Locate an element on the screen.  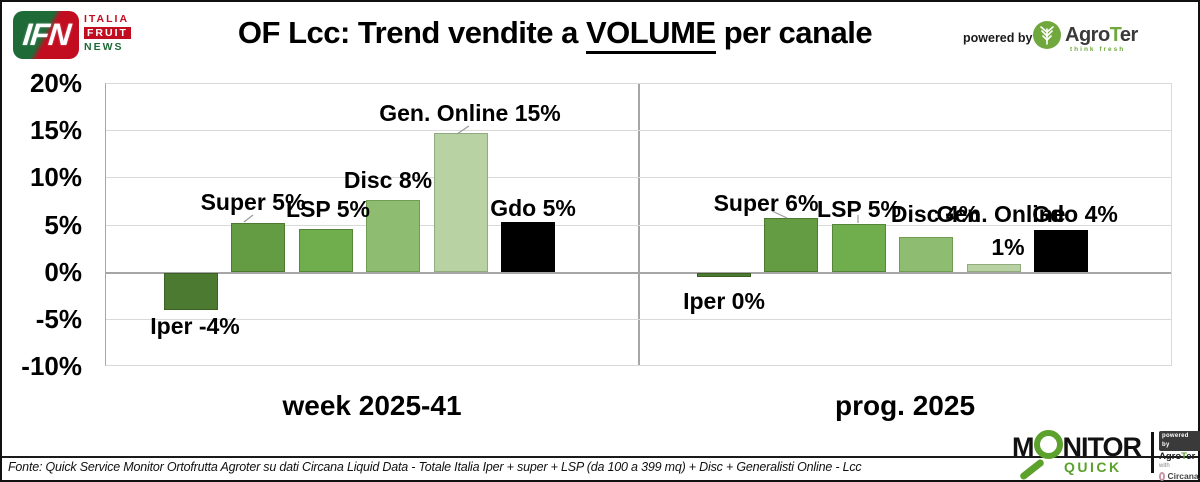
agroter-wordmark-t: T is located at coordinates (1115, 35).